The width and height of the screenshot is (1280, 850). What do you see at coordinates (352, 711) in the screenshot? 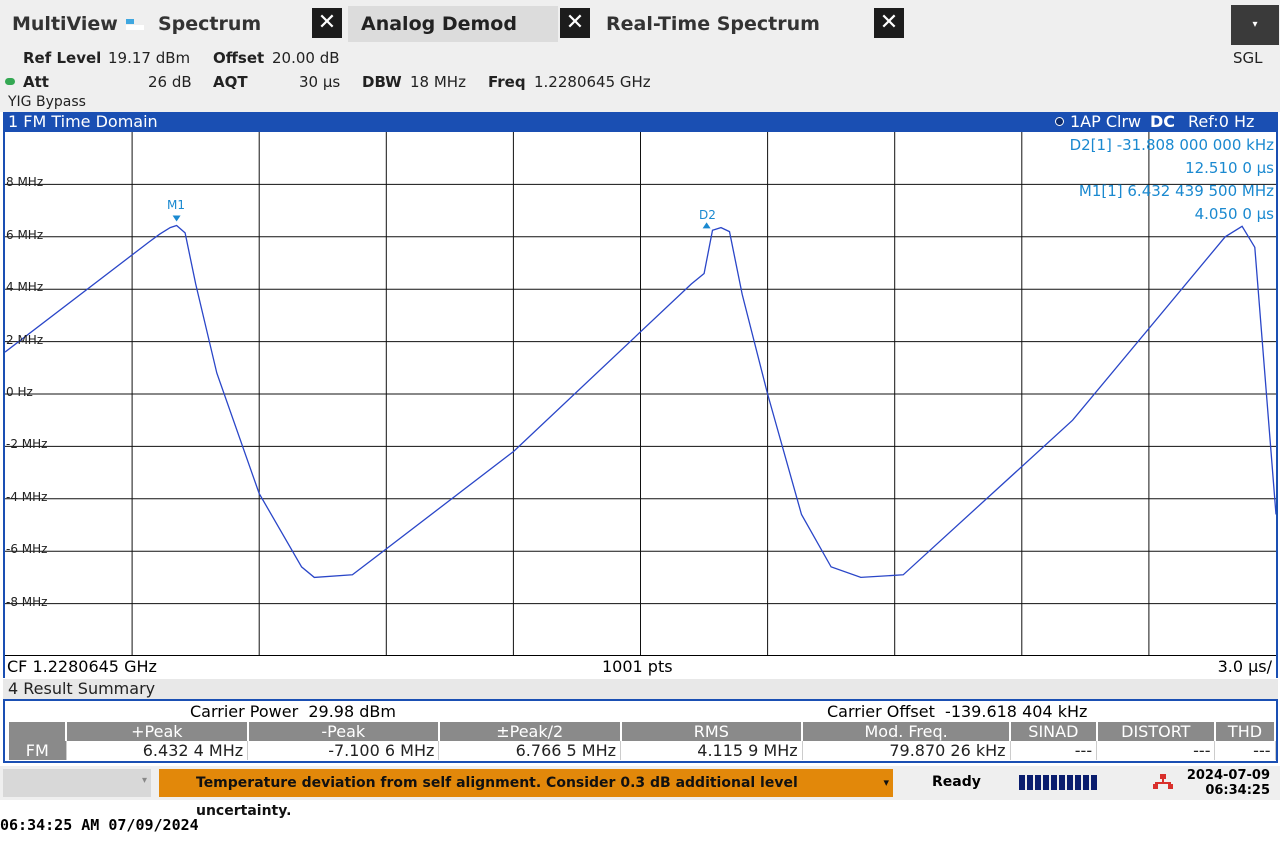
I see `carrier-power-value: 29.98 dBm` at bounding box center [352, 711].